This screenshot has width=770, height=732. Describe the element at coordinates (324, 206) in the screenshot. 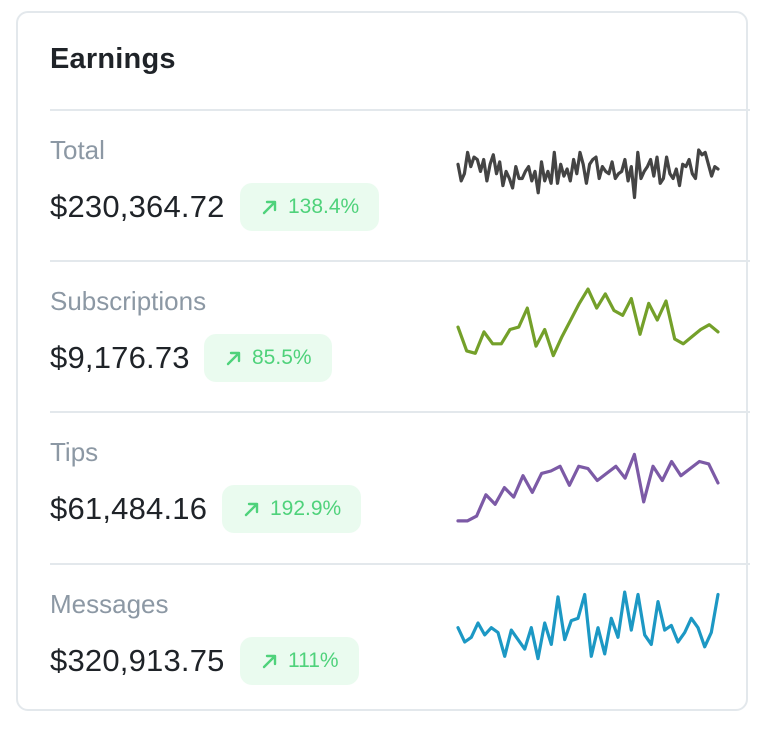

I see `change-percent: 138.4%` at that location.